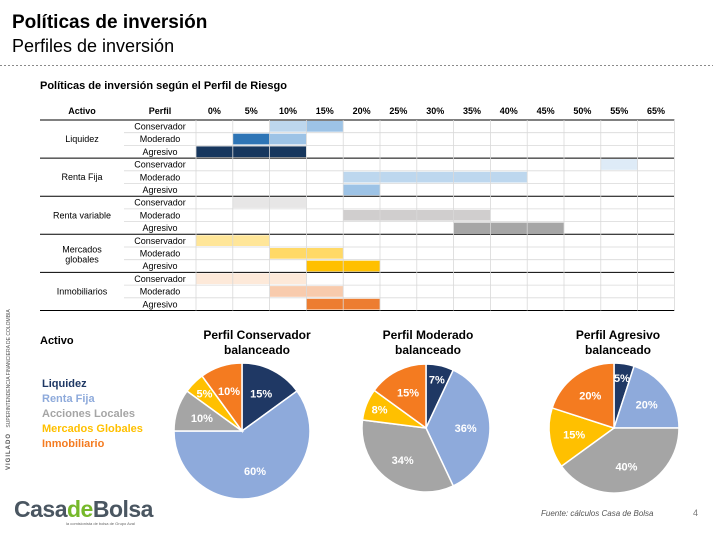  What do you see at coordinates (123, 509) in the screenshot?
I see `logo-bolsa: Bolsa` at bounding box center [123, 509].